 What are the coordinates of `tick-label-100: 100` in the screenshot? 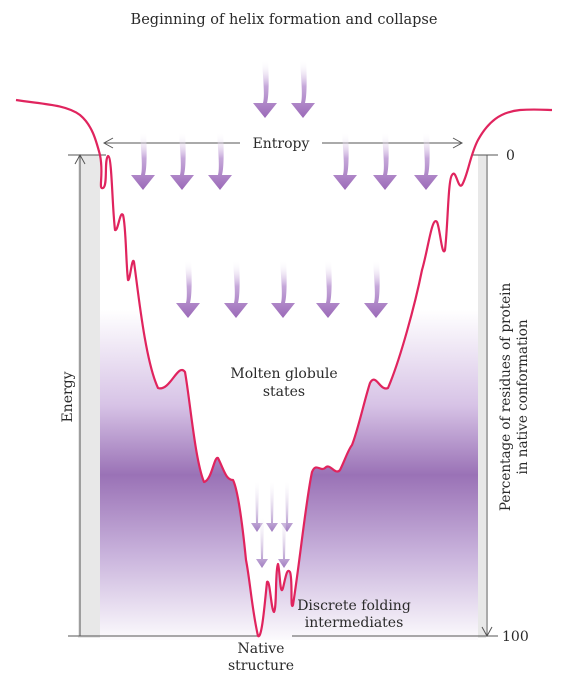 It's located at (515, 637).